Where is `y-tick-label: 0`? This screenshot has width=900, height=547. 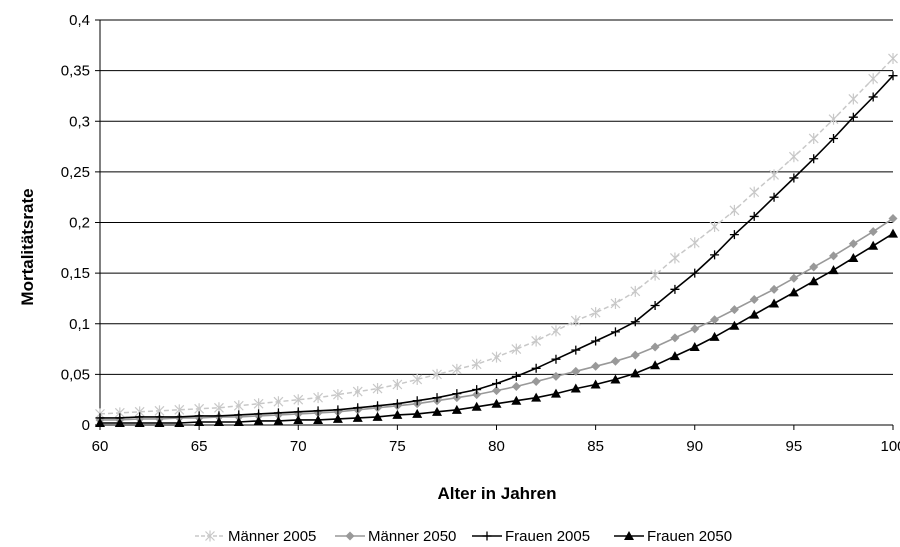
y-tick-label: 0 is located at coordinates (86, 425).